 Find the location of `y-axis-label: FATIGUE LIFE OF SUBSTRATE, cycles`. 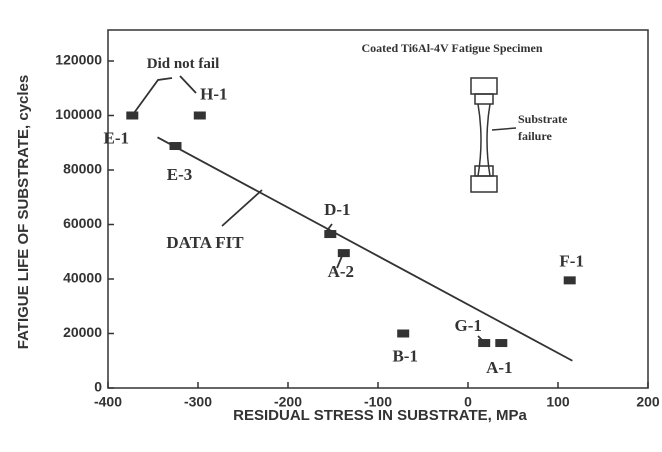

y-axis-label: FATIGUE LIFE OF SUBSTRATE, cycles is located at coordinates (23, 212).